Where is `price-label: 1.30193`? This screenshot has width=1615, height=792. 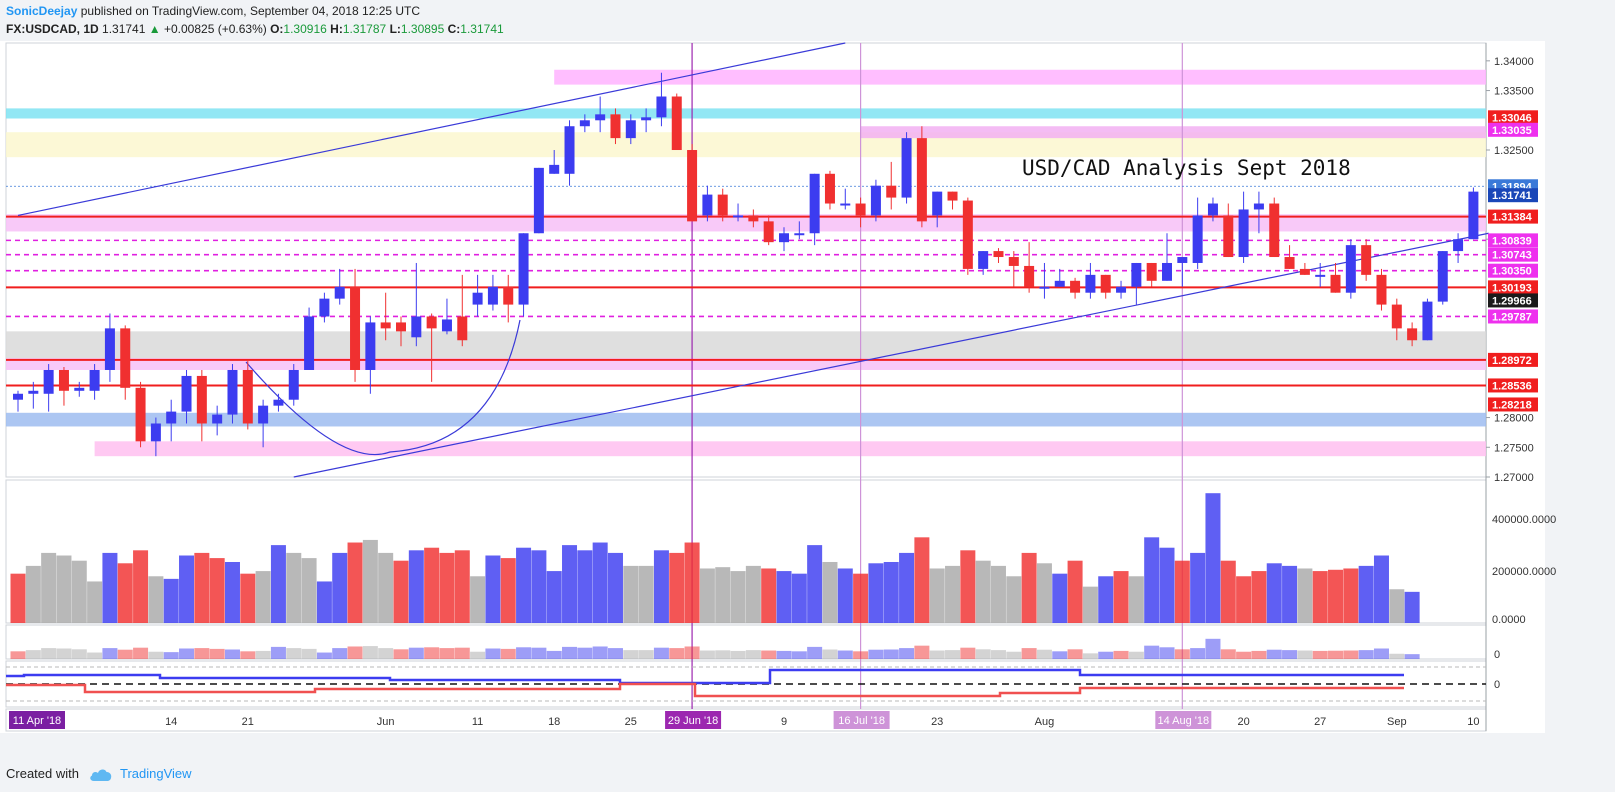 price-label: 1.30193 is located at coordinates (1513, 287).